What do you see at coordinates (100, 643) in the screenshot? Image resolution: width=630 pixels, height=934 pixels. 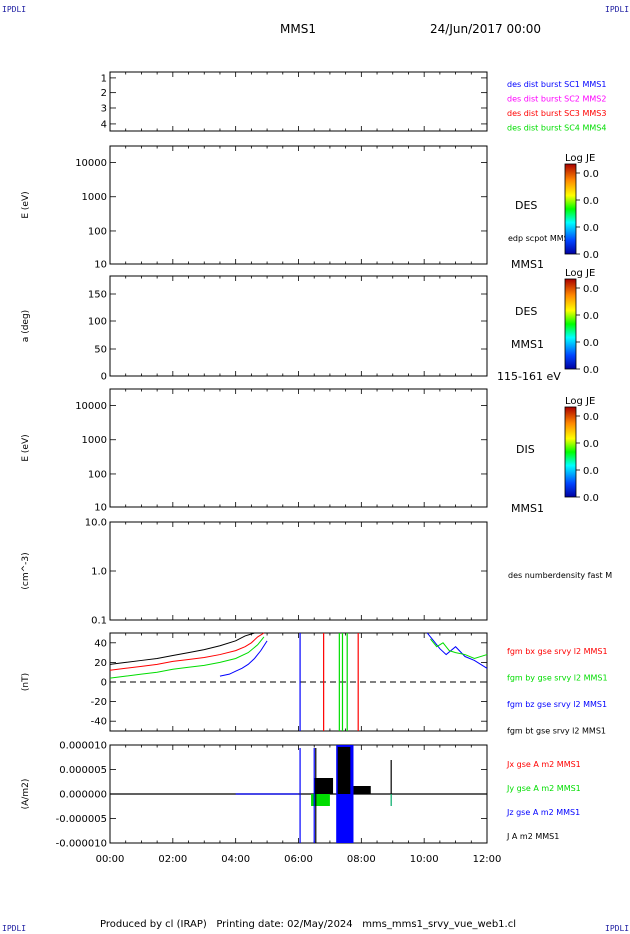 I see `y-tick-label: 40` at bounding box center [100, 643].